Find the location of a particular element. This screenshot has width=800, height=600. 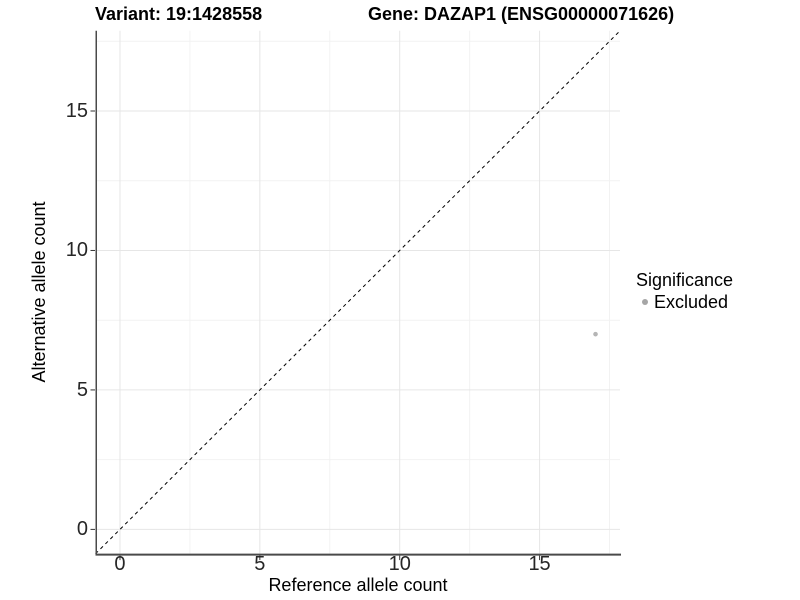

x-tick-label: 5 is located at coordinates (260, 564).